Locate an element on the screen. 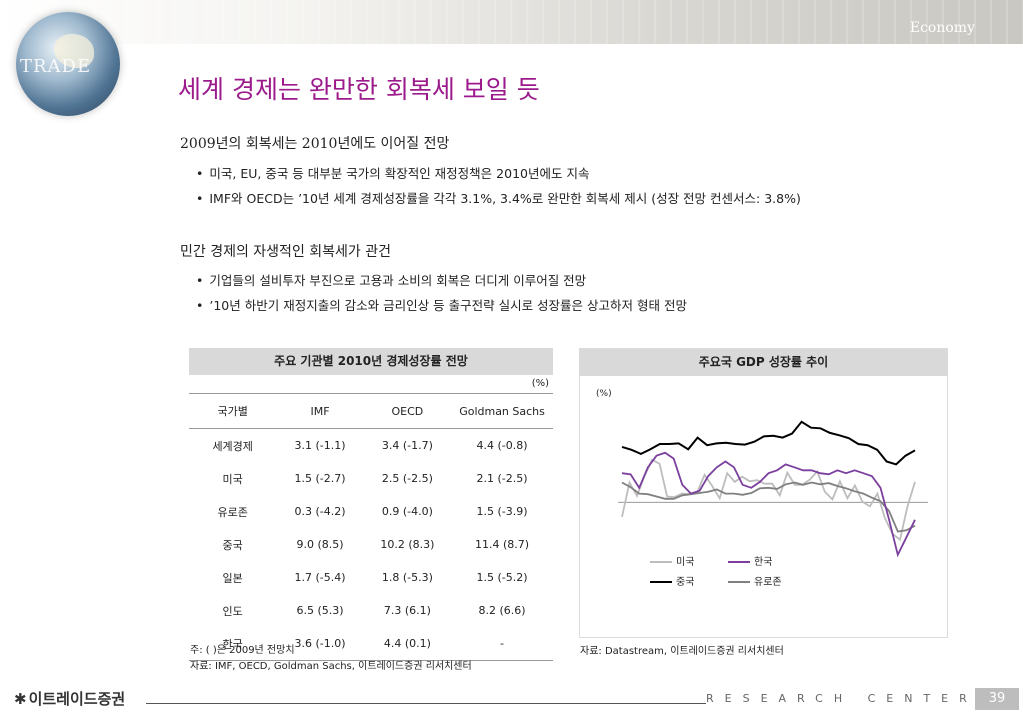 The width and height of the screenshot is (1023, 723). header-band is located at coordinates (511, 22).